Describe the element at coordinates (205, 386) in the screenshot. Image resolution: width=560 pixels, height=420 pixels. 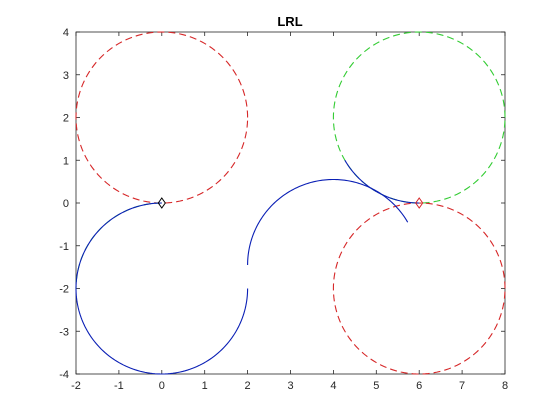
I see `x-tick-label: 1` at that location.